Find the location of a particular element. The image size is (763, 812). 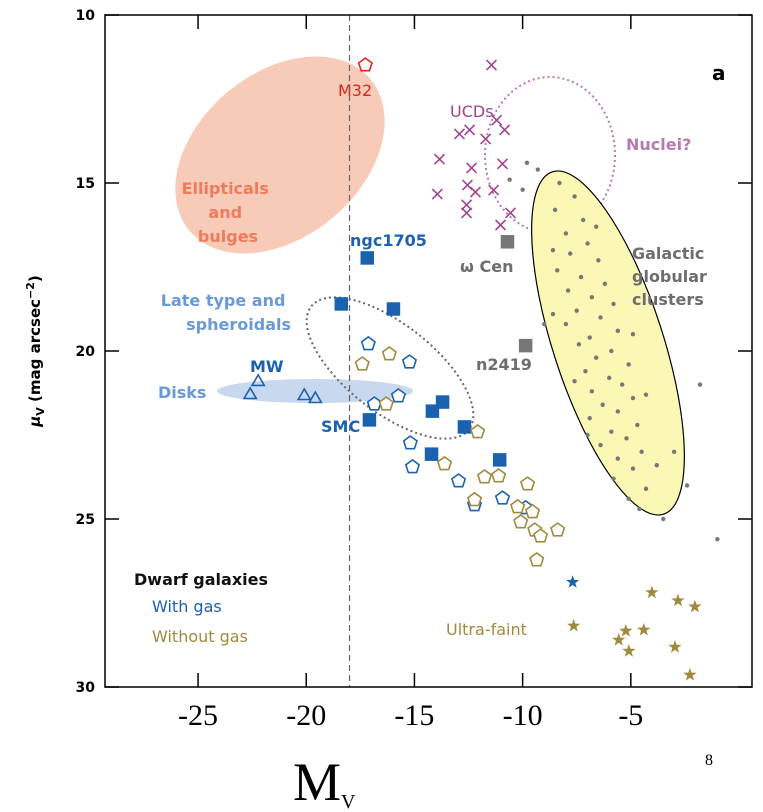

annotation: Ellipticals and bulges is located at coordinates (228, 212).